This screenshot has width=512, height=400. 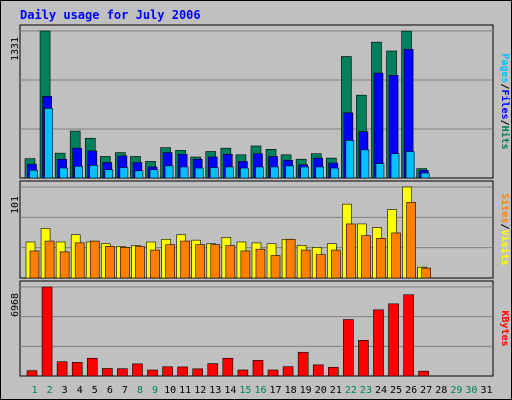 I want to click on x-tick-label: 16, so click(x=260, y=390).